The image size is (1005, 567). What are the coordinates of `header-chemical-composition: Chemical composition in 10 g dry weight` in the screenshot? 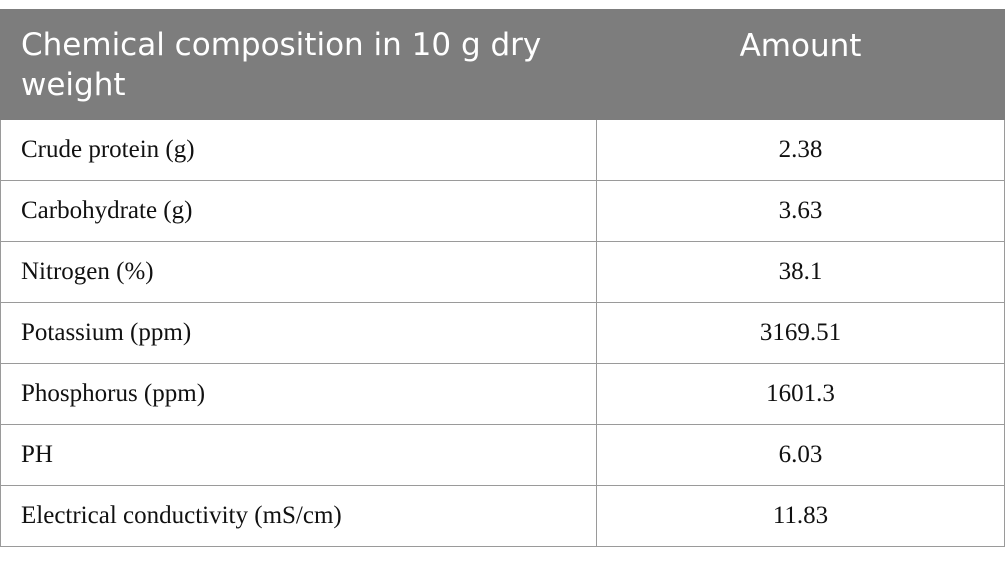 It's located at (298, 64).